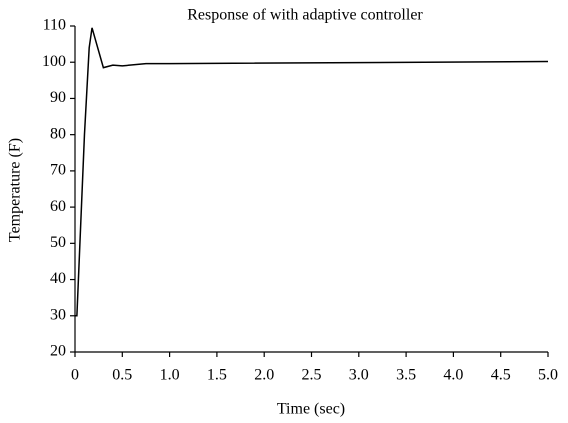  Describe the element at coordinates (501, 375) in the screenshot. I see `x-tick-label: 4.5` at that location.